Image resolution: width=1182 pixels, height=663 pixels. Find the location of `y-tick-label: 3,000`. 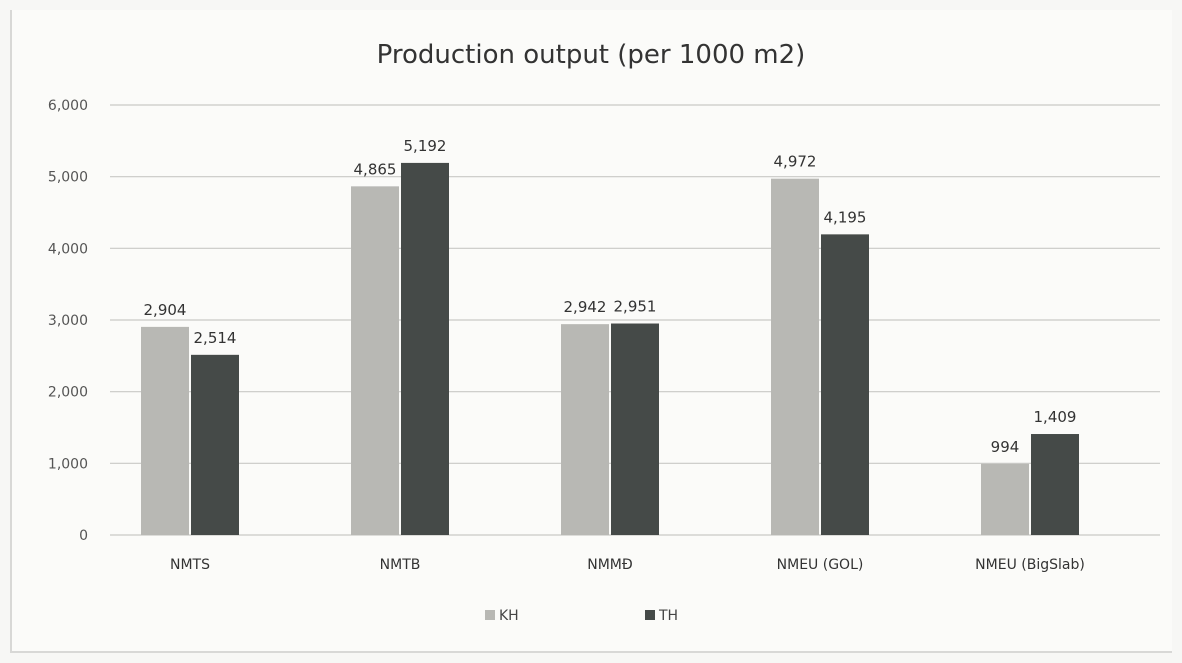

y-tick-label: 3,000 is located at coordinates (68, 321).